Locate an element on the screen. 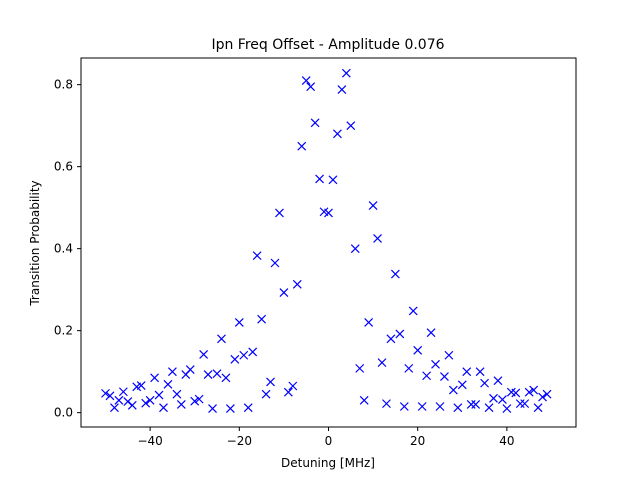 This screenshot has width=640, height=480. x-tick-label: 0 is located at coordinates (329, 441).